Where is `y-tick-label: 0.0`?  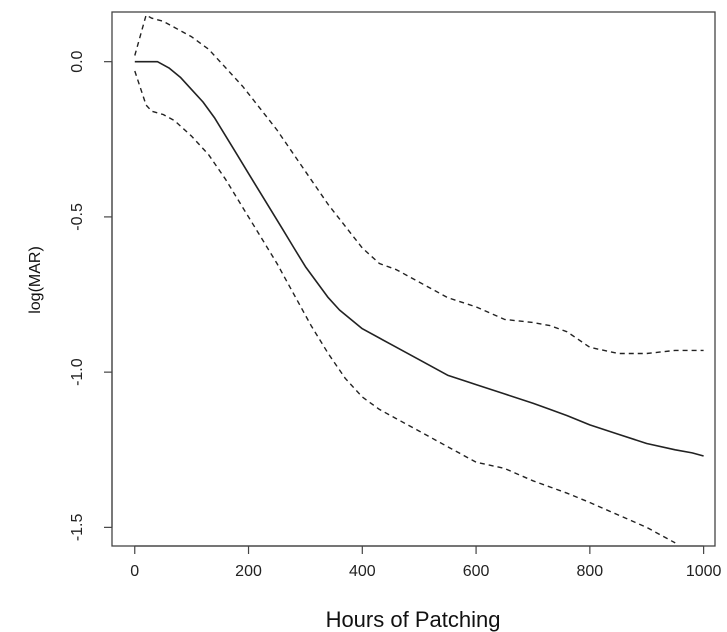
y-tick-label: 0.0 is located at coordinates (77, 61).